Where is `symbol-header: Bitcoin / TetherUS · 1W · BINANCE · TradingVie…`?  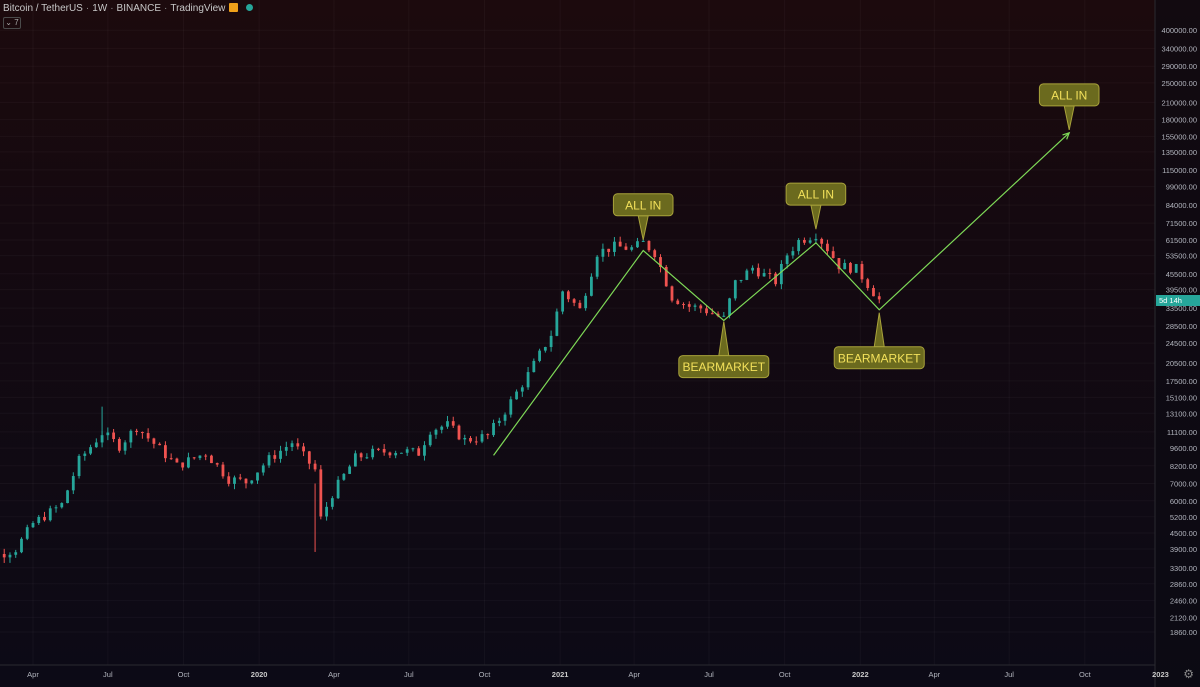
symbol-header: Bitcoin / TetherUS · 1W · BINANCE · TradingVie… is located at coordinates (128, 8).